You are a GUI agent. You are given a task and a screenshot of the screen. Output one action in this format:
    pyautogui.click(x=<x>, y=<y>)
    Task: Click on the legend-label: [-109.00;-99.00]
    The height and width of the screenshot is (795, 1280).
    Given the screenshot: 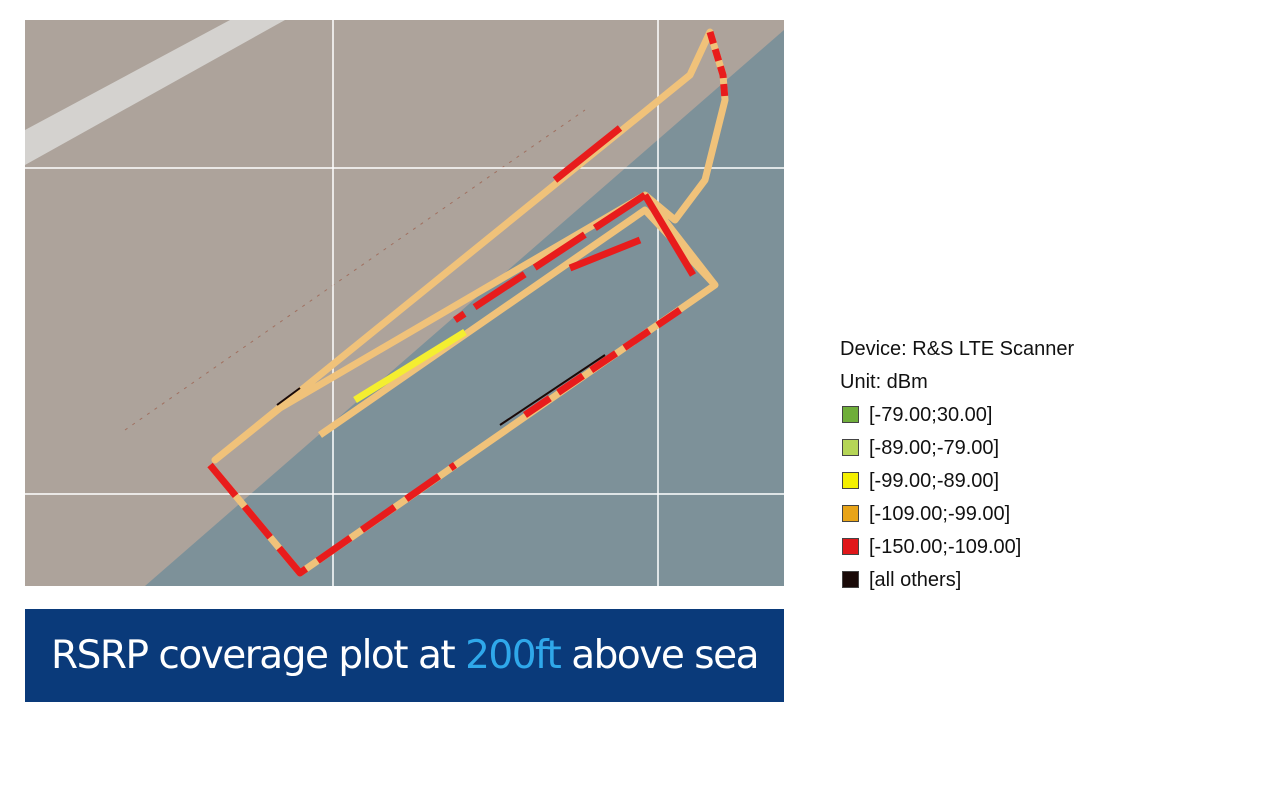 What is the action you would take?
    pyautogui.click(x=940, y=513)
    